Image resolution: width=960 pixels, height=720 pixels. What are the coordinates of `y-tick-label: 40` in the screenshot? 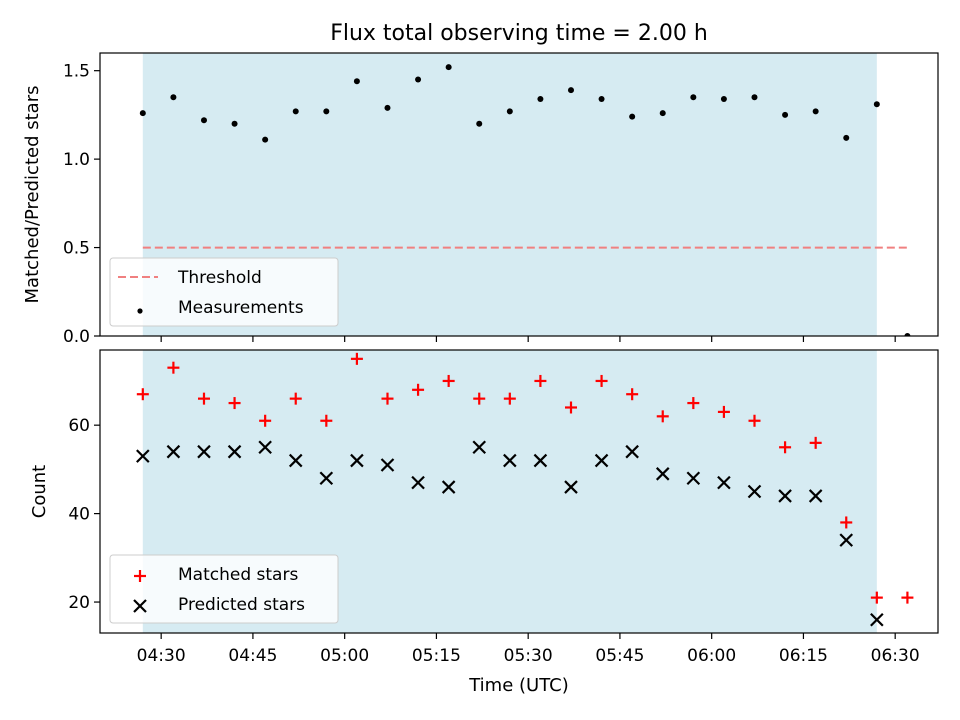 It's located at (79, 515).